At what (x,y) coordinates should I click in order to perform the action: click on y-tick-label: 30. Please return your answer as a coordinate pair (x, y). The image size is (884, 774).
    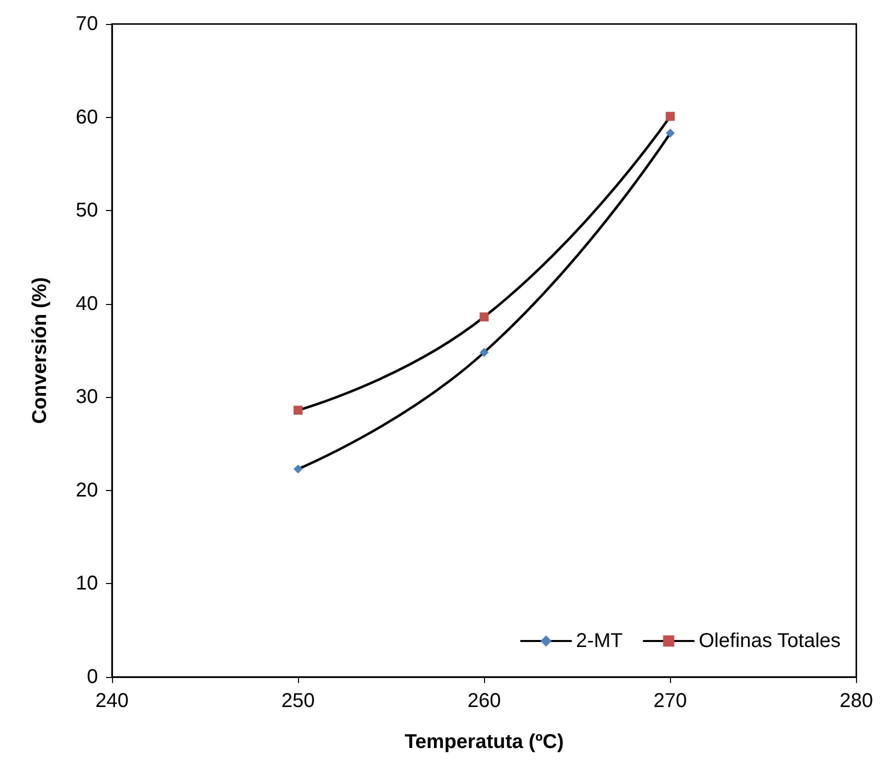
    Looking at the image, I should click on (87, 397).